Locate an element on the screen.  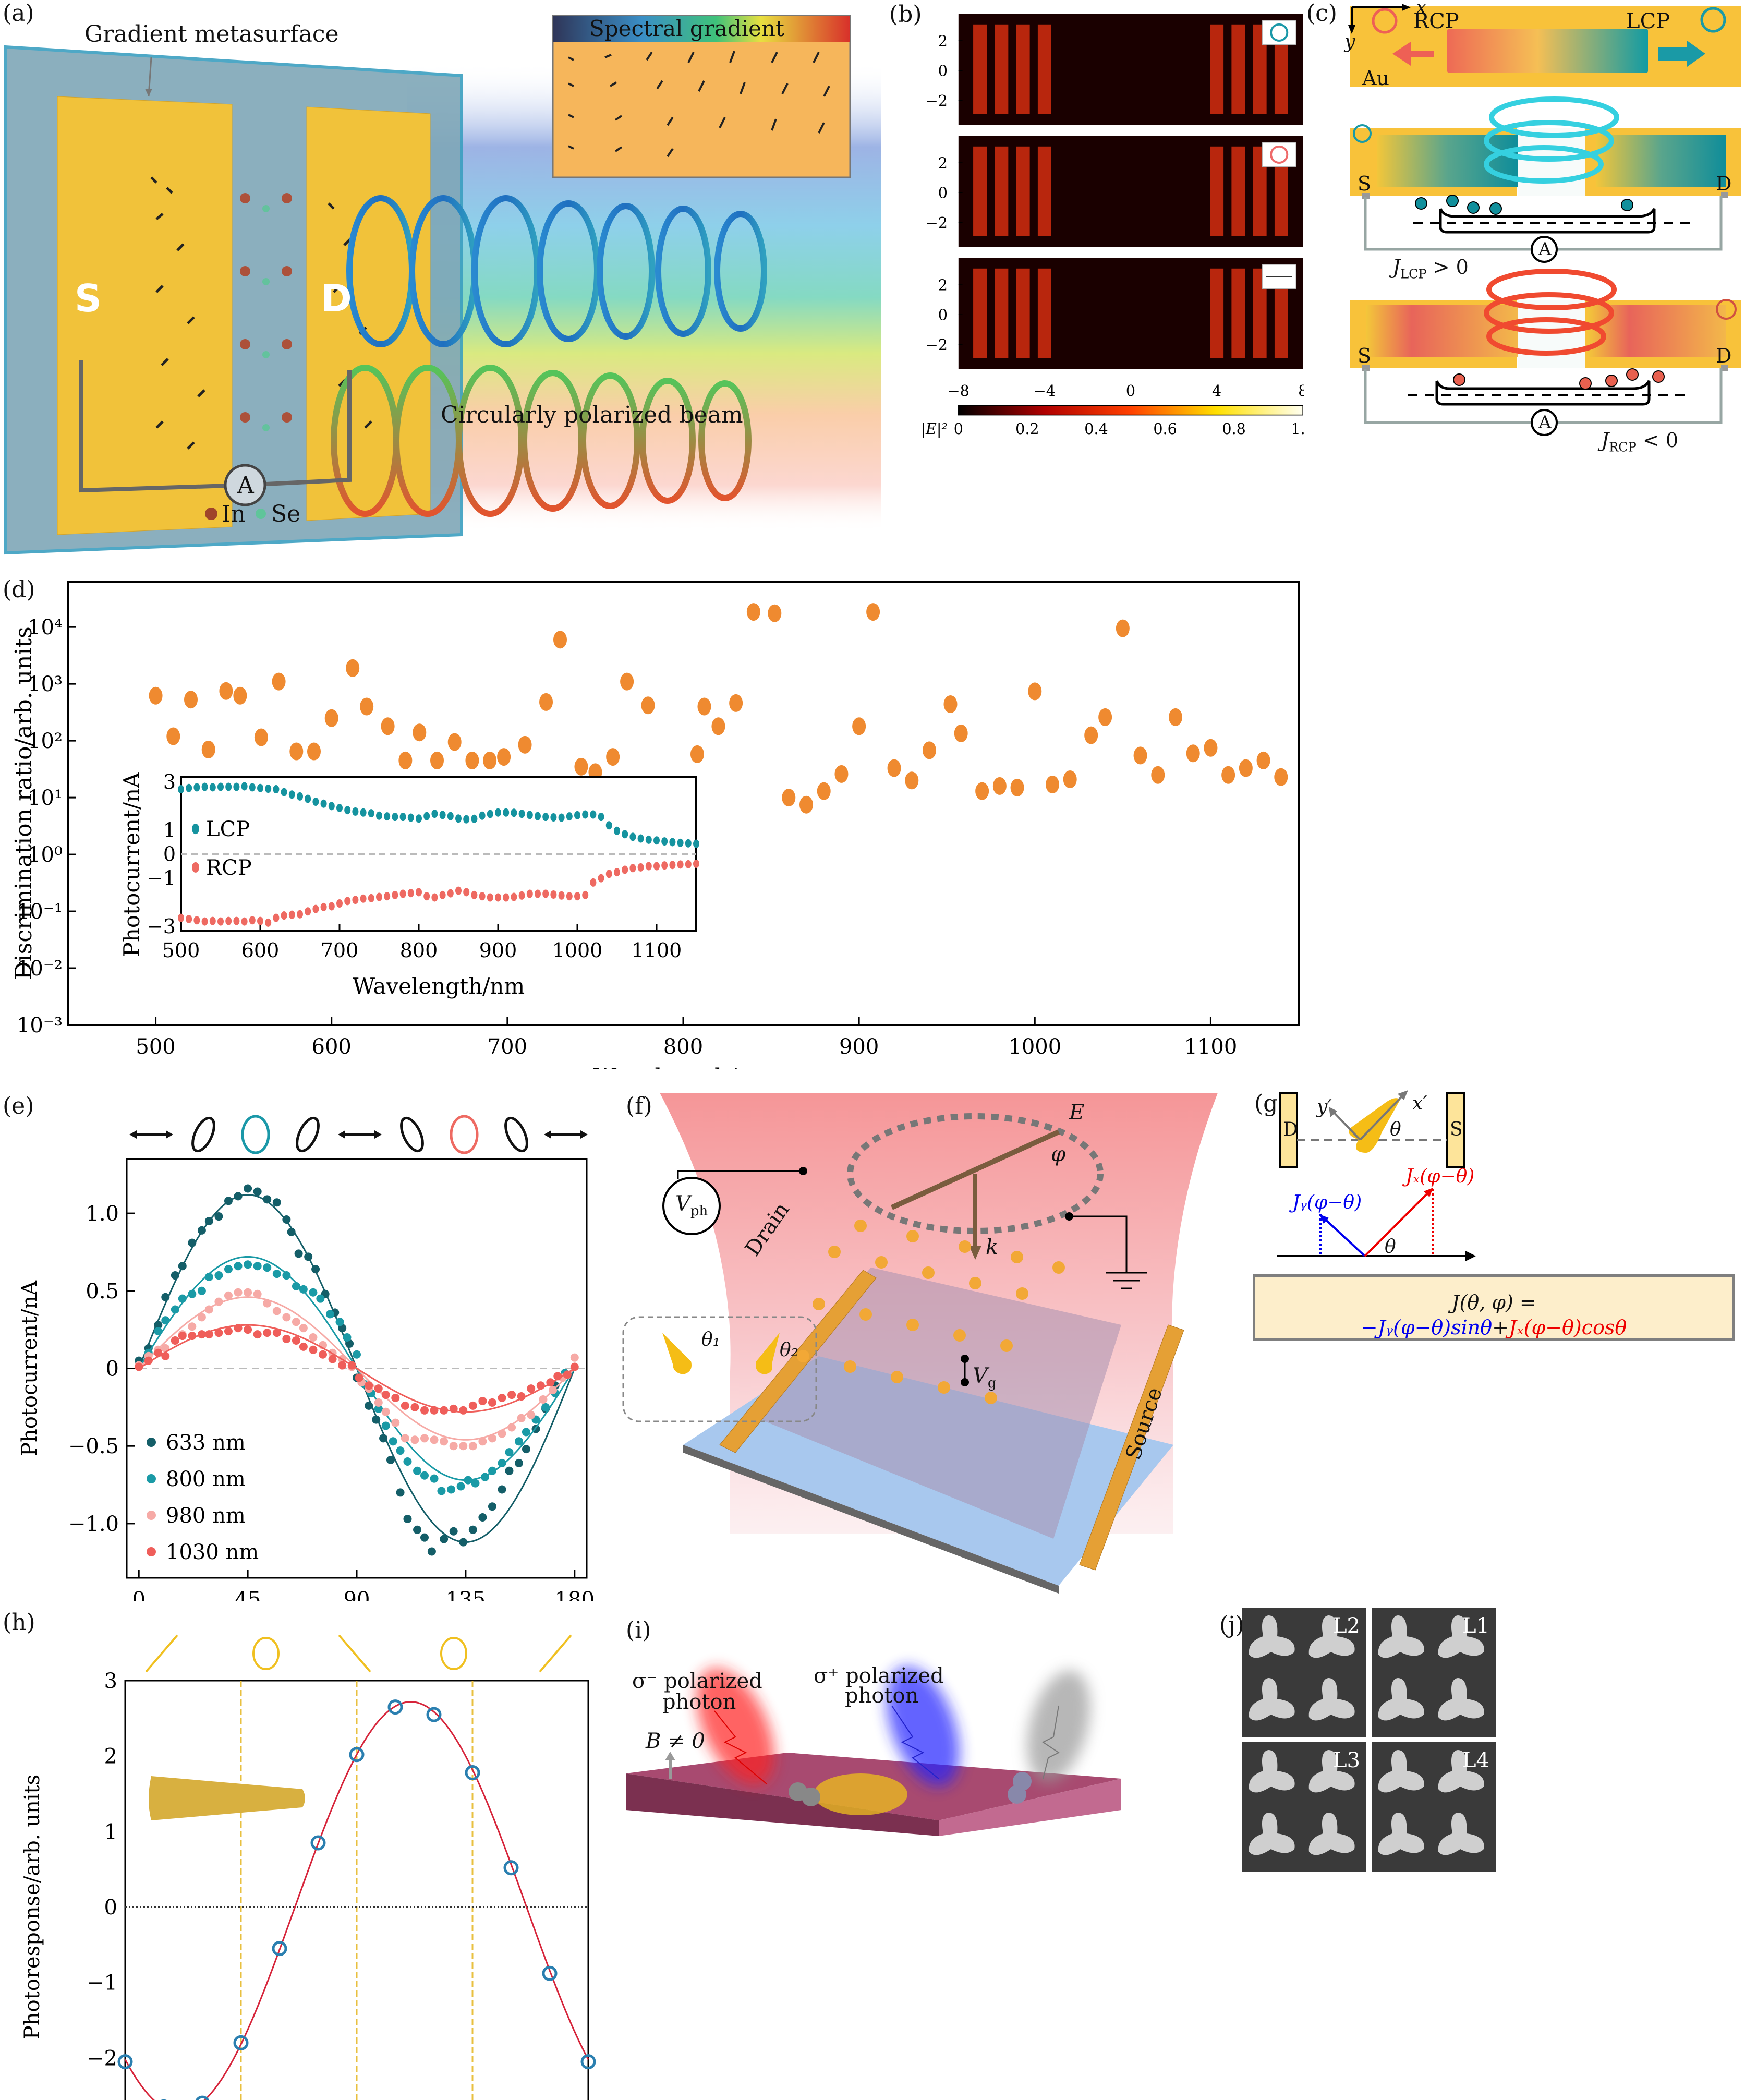
nanocone-inset is located at coordinates (720, 1369).